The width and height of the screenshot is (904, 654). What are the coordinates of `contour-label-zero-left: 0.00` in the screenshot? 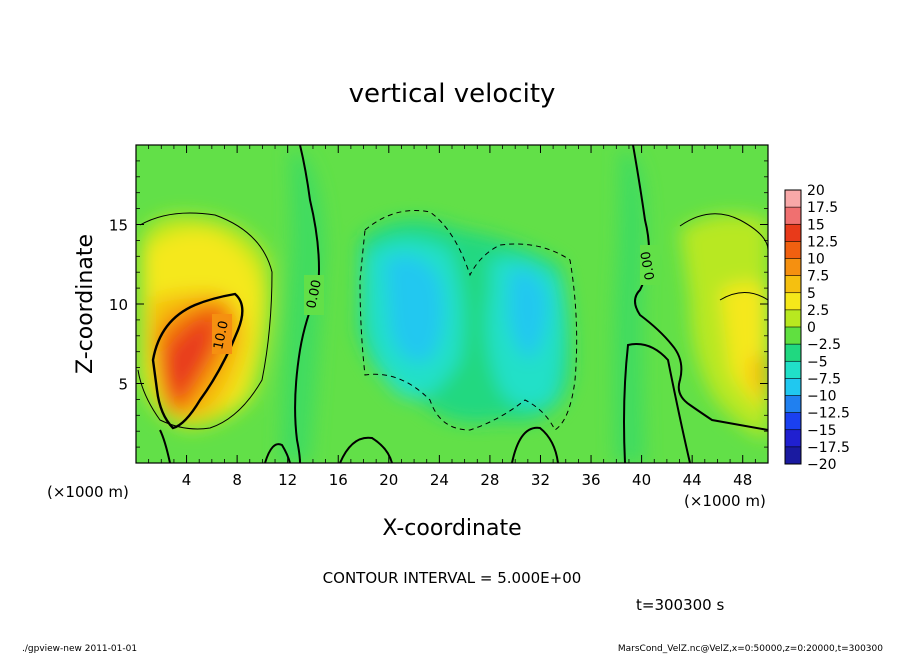 It's located at (314, 294).